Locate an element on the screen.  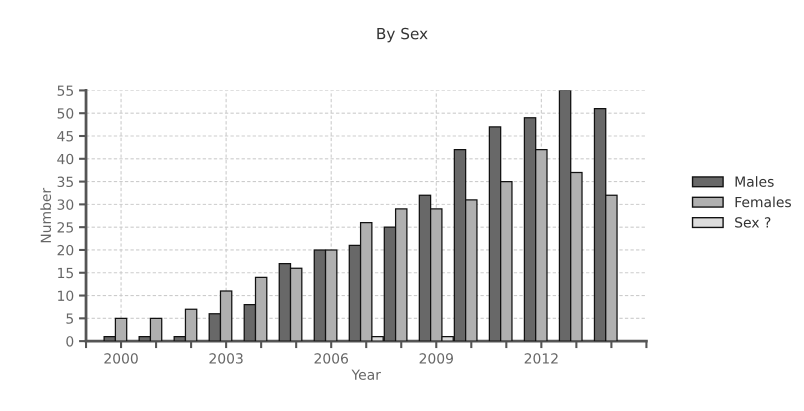
x-tick-label: 2006 is located at coordinates (331, 358).